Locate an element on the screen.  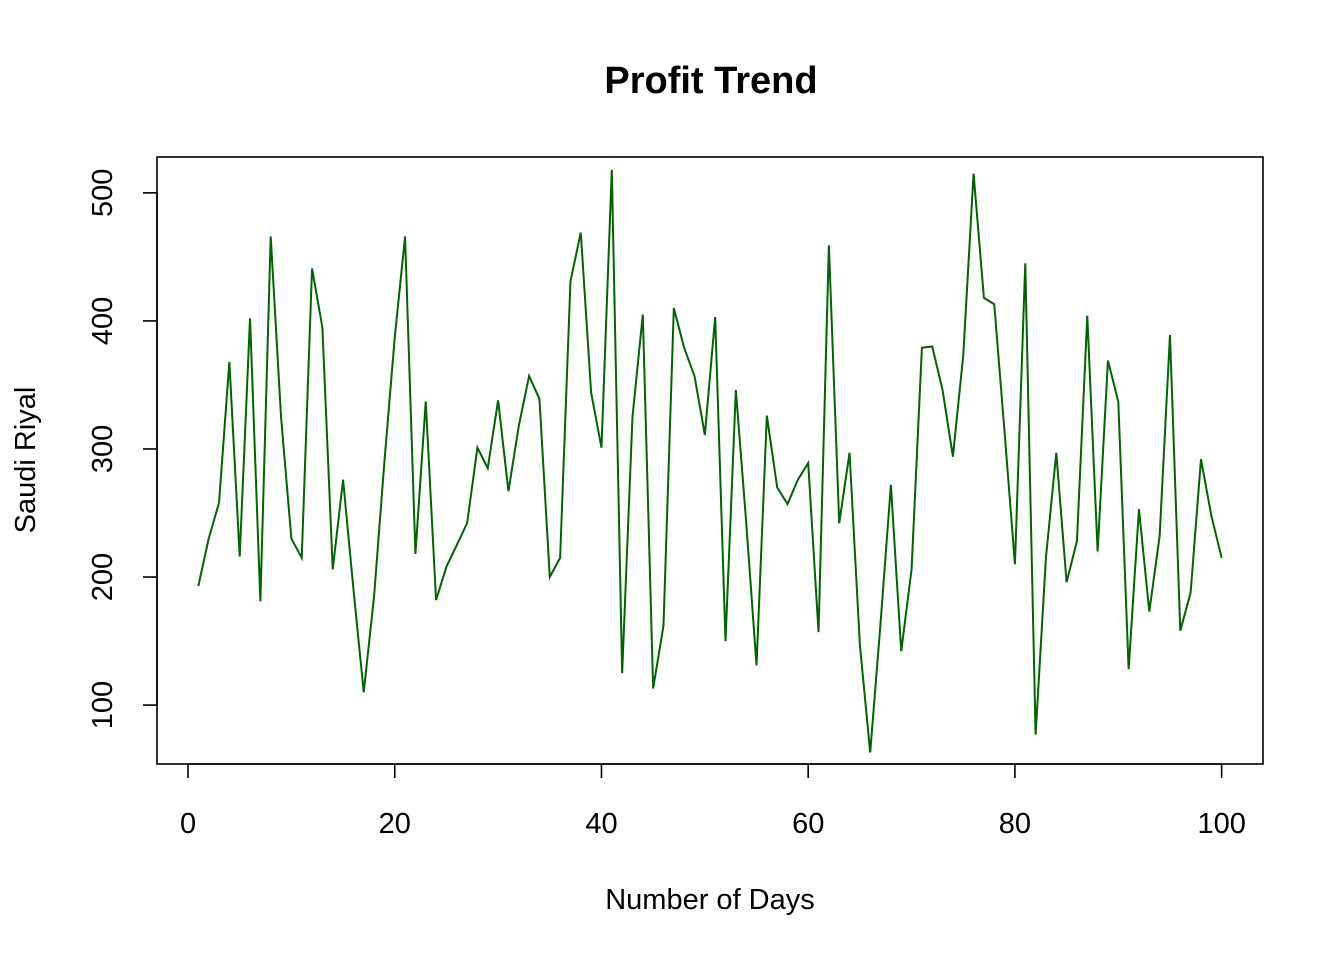
y-axis: 100 200 300 400 500 is located at coordinates (122, 449).